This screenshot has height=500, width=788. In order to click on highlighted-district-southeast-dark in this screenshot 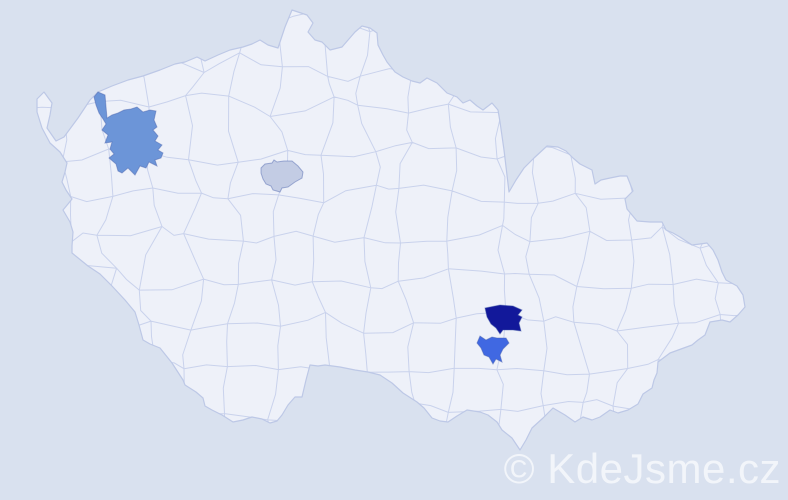, I will do `click(503, 319)`.